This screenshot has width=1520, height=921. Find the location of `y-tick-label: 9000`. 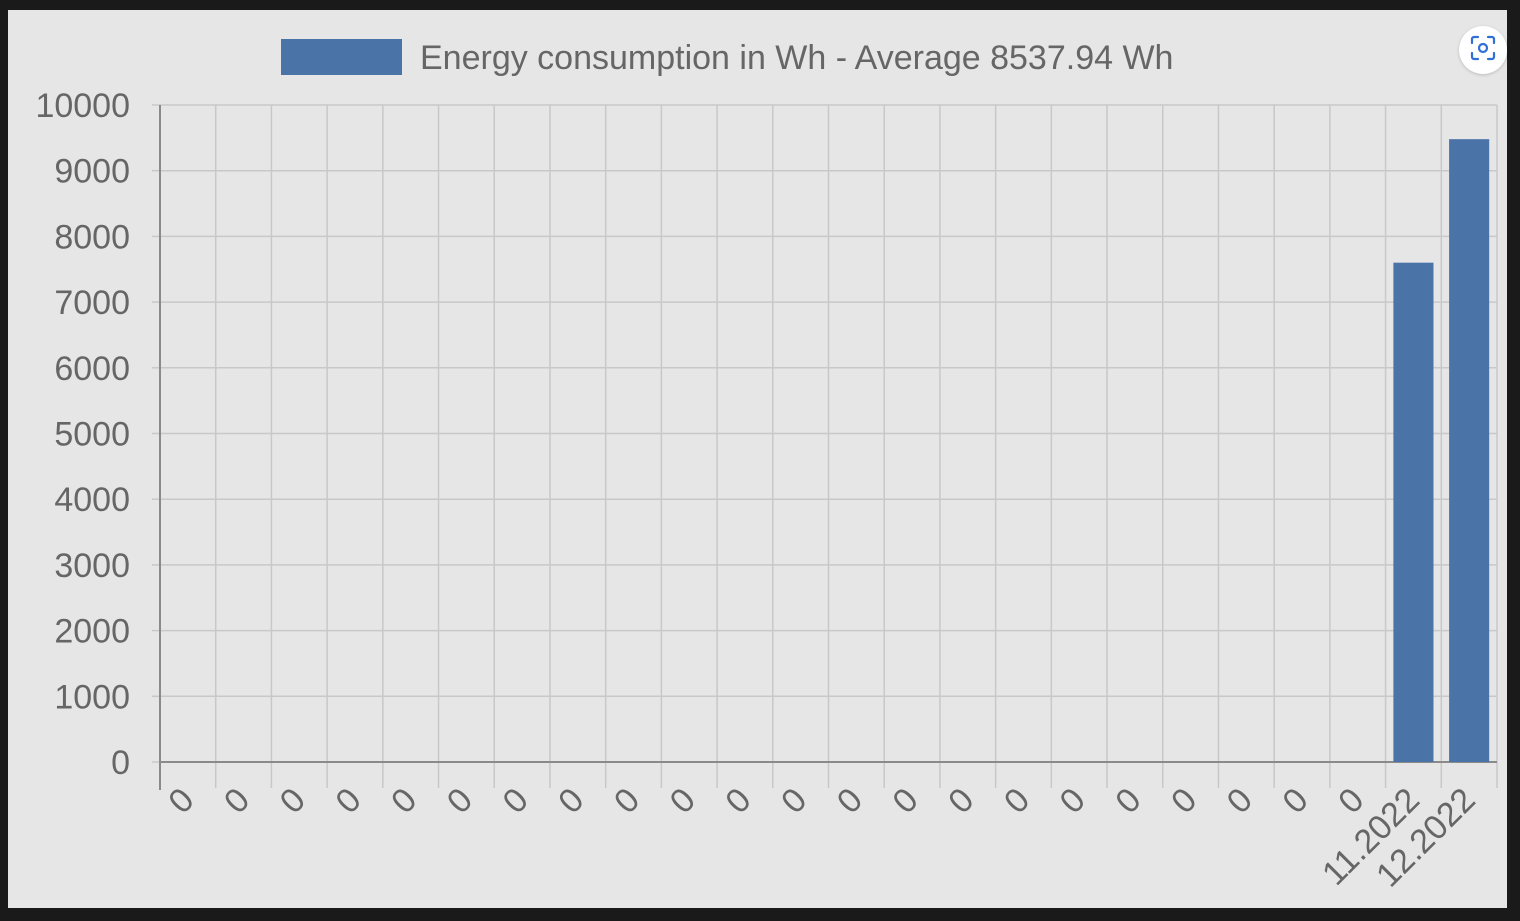

y-tick-label: 9000 is located at coordinates (92, 172).